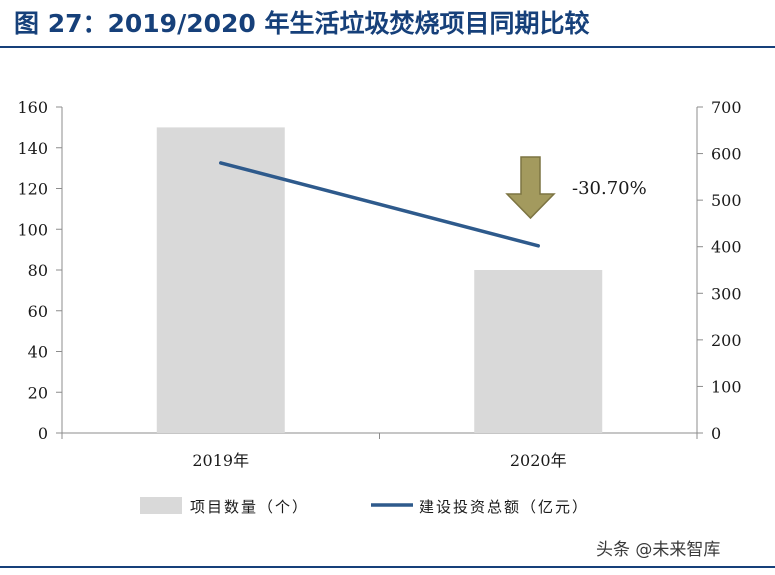 The width and height of the screenshot is (775, 575). Describe the element at coordinates (38, 392) in the screenshot. I see `y-left-tick-label: 20` at that location.